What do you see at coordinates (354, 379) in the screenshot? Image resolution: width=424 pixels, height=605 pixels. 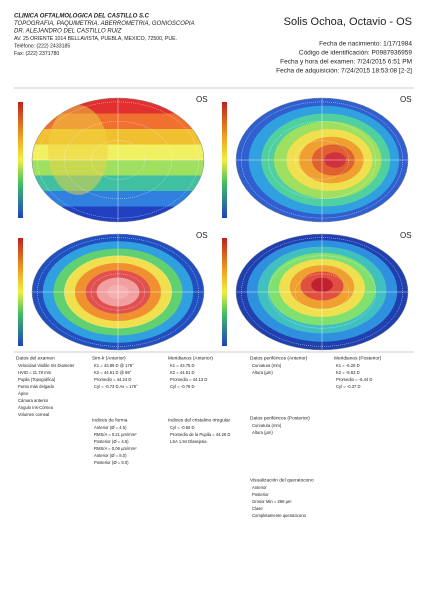 I see `panel-line: Promedio = -6.44 D` at bounding box center [354, 379].